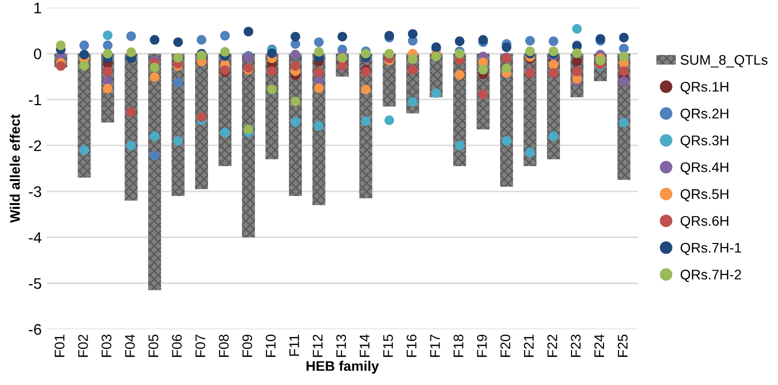  What do you see at coordinates (200, 345) in the screenshot?
I see `x-tick-label: F07` at bounding box center [200, 345].